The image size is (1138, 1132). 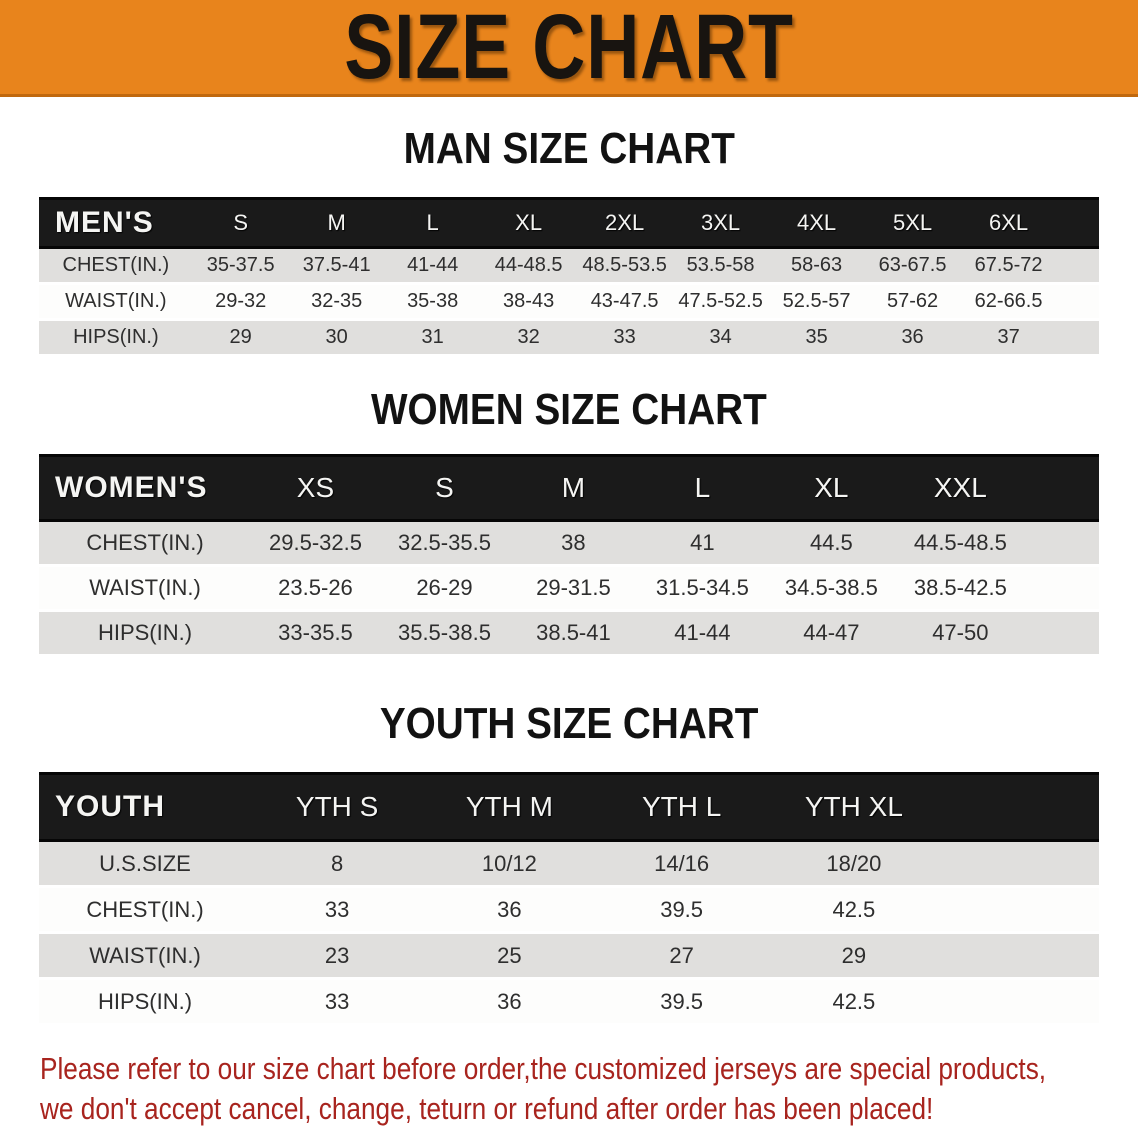 I want to click on section-heading-women: WOMEN SIZE CHART, so click(x=569, y=410).